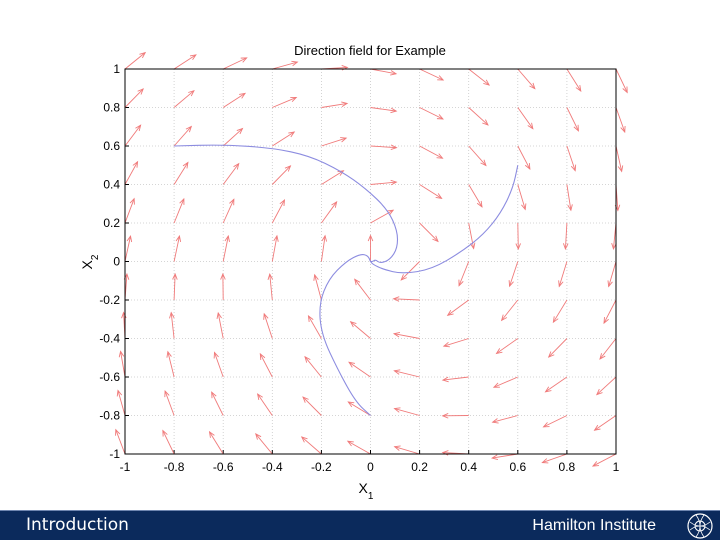 This screenshot has width=720, height=540. Describe the element at coordinates (468, 467) in the screenshot. I see `x-tick-label: 0.4` at that location.